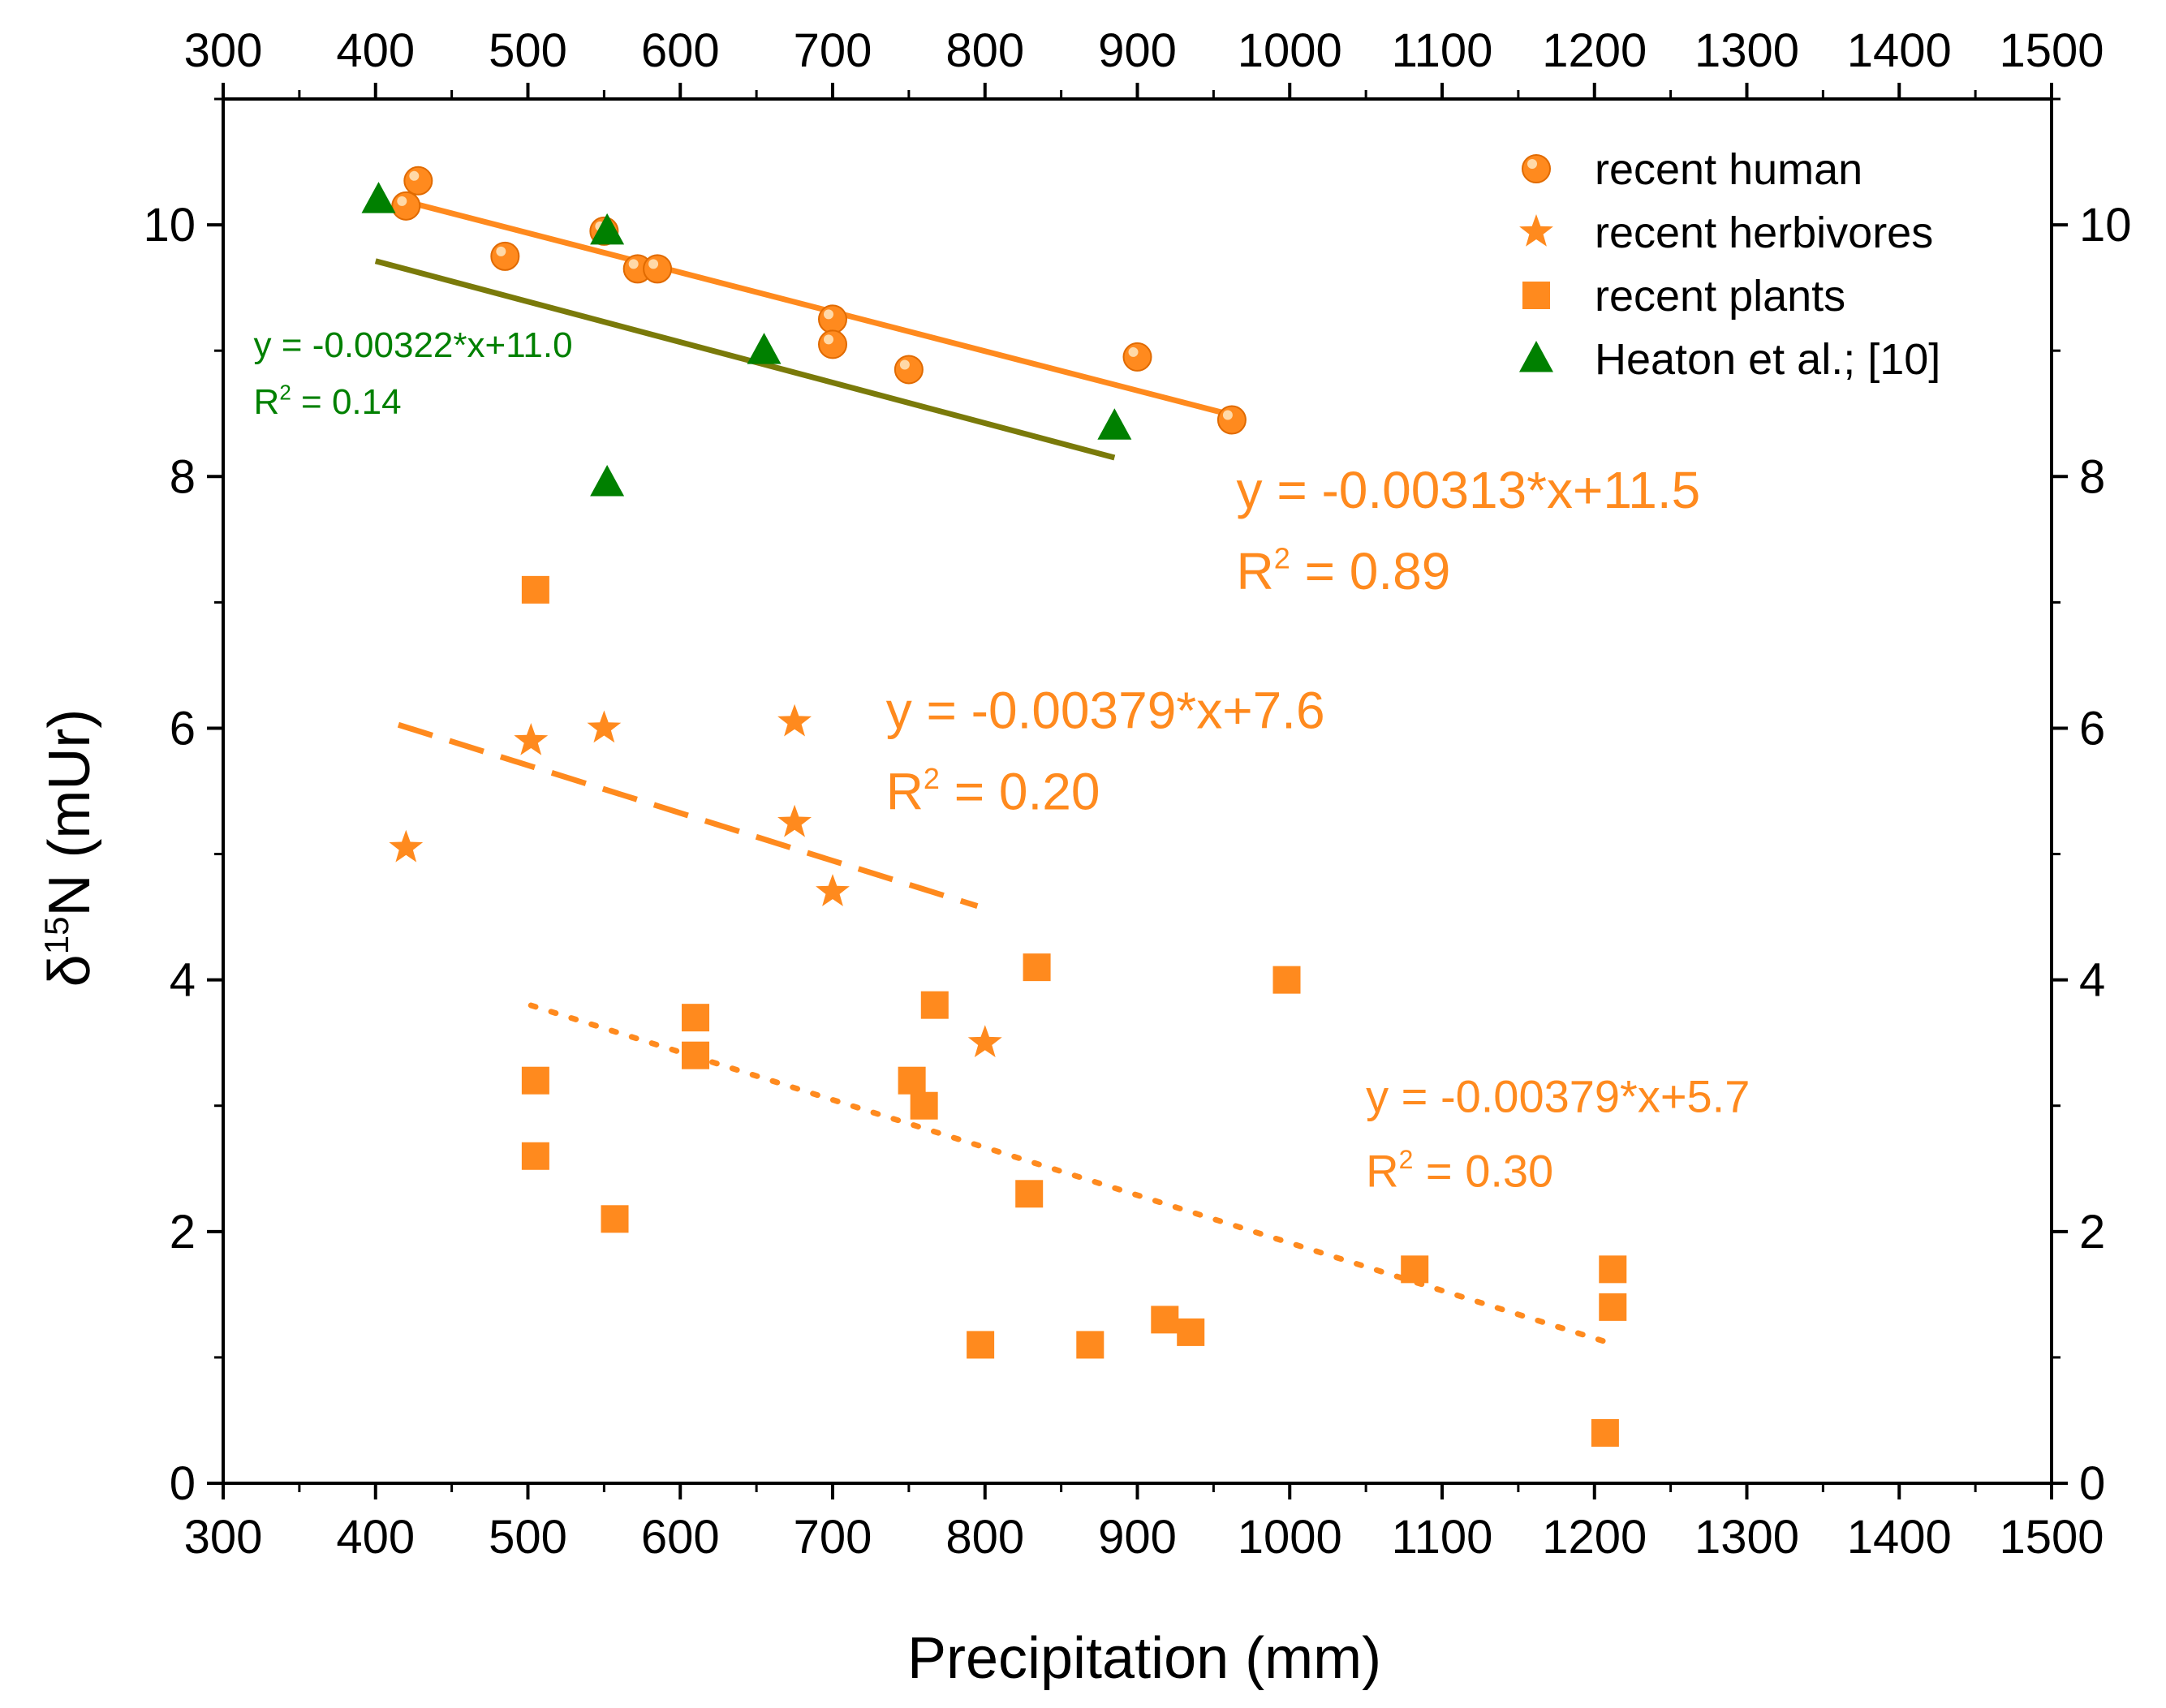 This screenshot has width=2166, height=1708. I want to click on fit-r2-human: R2 = 0.89, so click(1344, 570).